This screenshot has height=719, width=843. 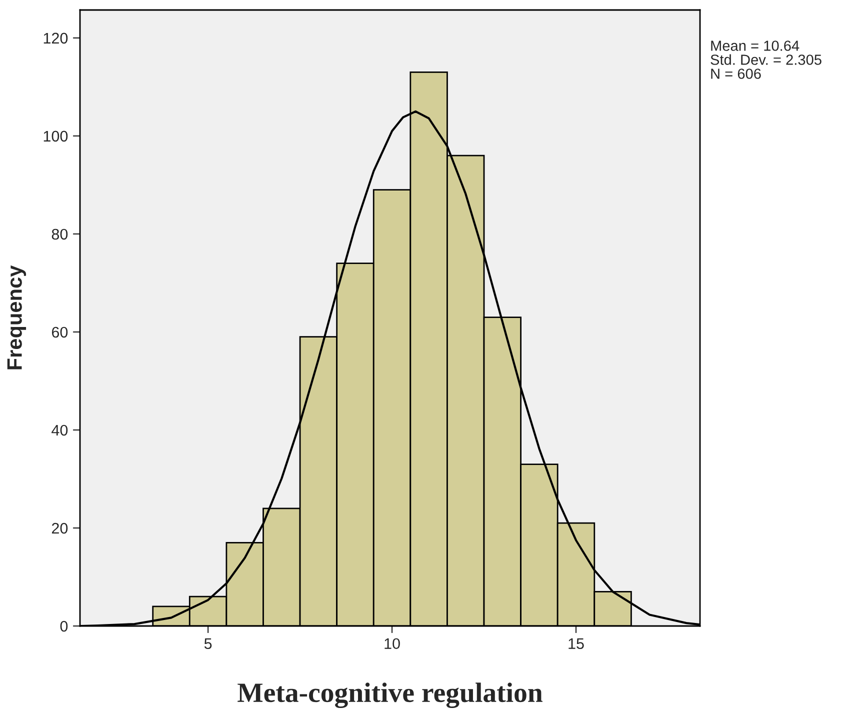 I want to click on y-tick-label: 0, so click(x=64, y=626).